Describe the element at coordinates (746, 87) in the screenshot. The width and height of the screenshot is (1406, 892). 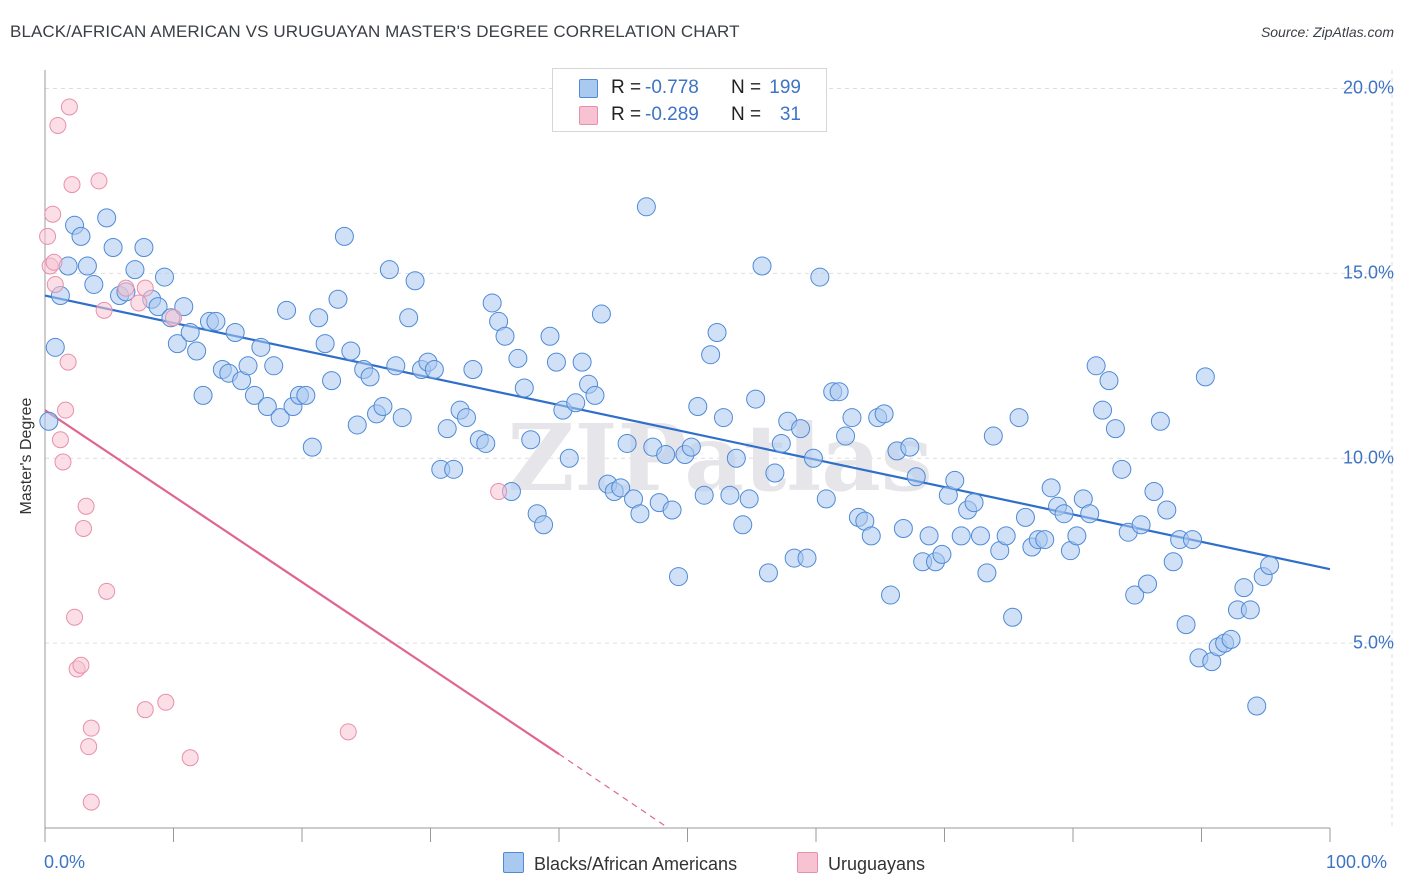
I see `legend-n-label: N =` at that location.